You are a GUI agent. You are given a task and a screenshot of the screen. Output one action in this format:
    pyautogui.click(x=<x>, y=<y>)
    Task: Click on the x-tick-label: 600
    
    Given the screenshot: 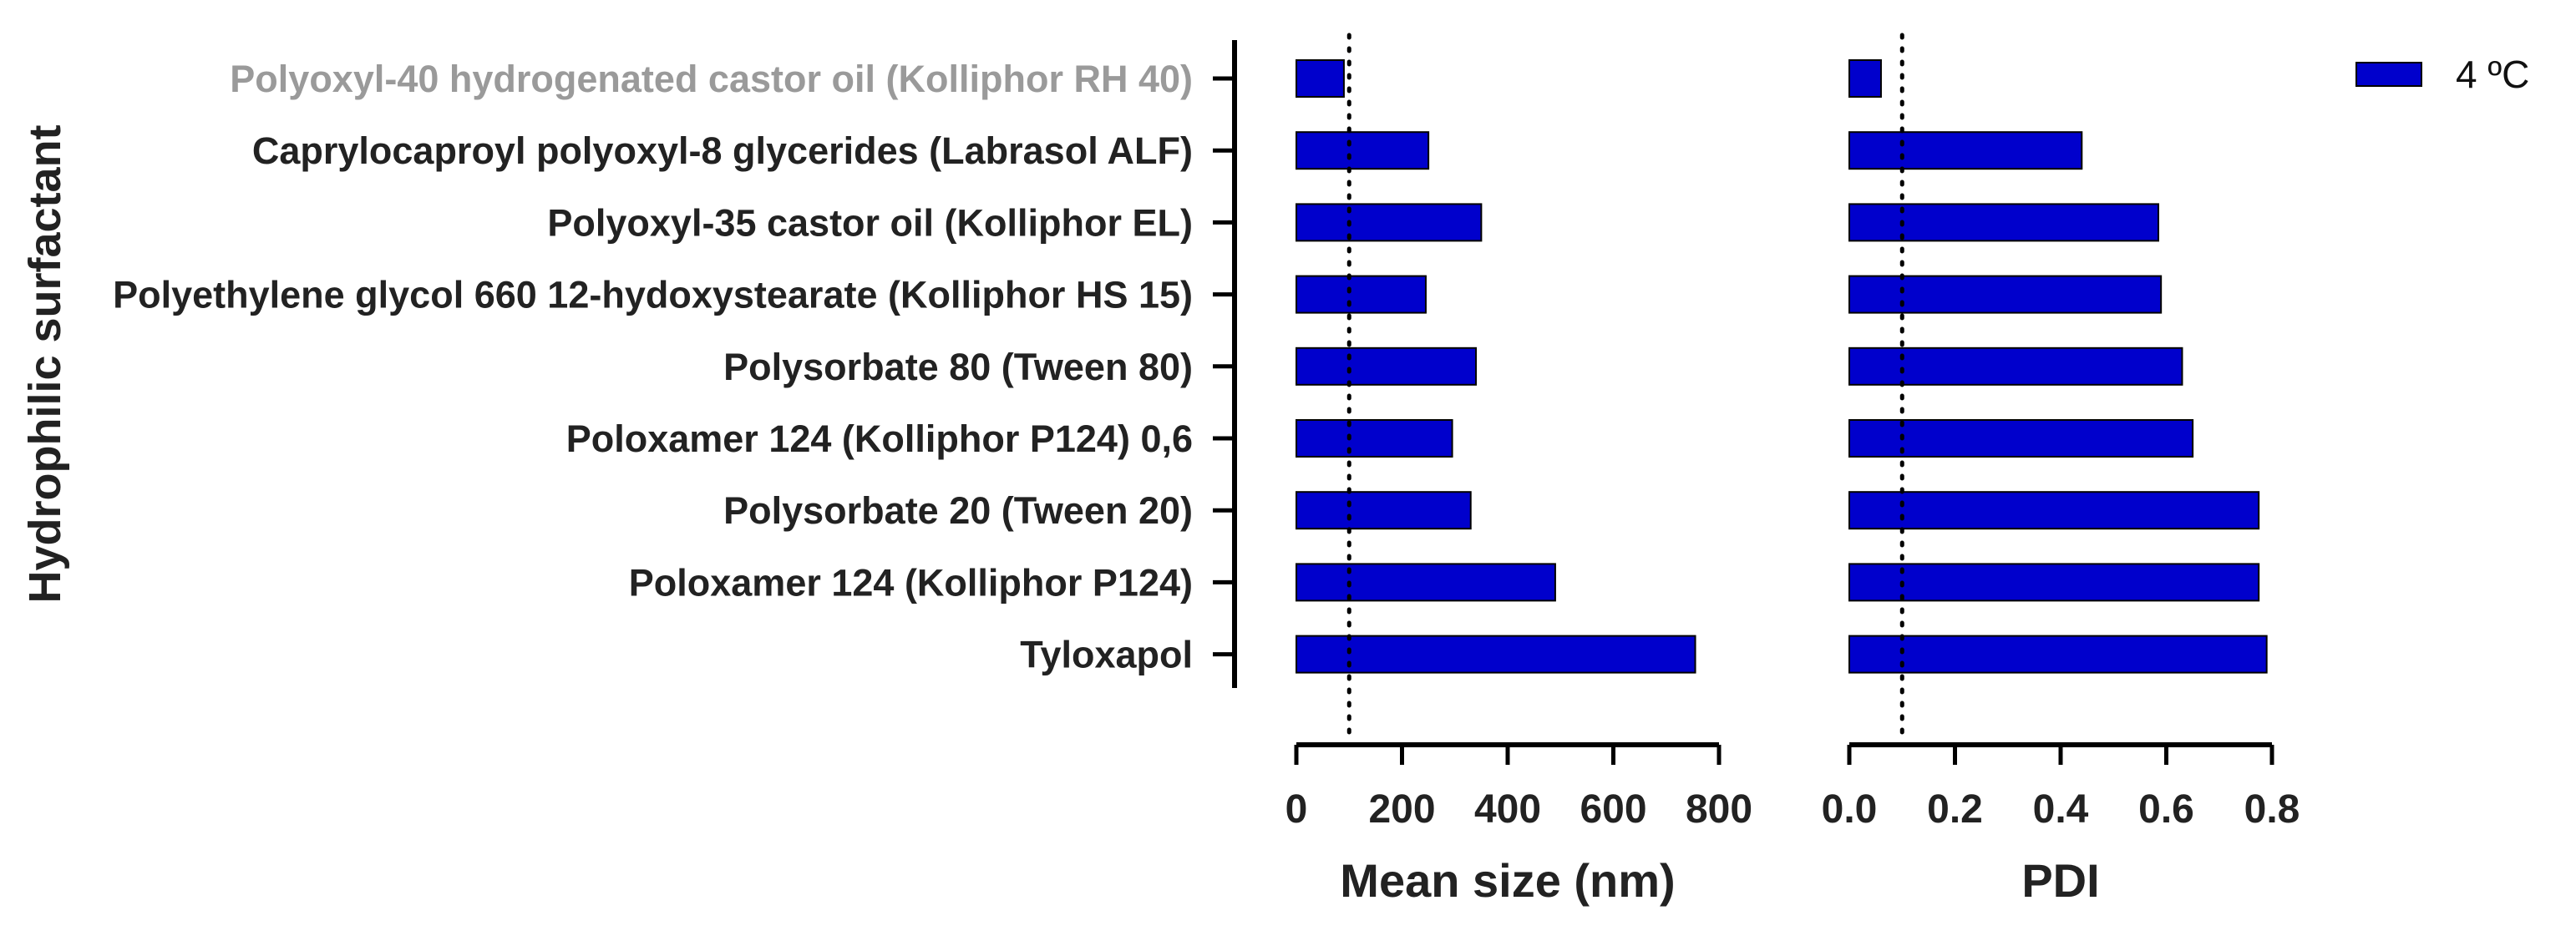 What is the action you would take?
    pyautogui.click(x=1613, y=809)
    